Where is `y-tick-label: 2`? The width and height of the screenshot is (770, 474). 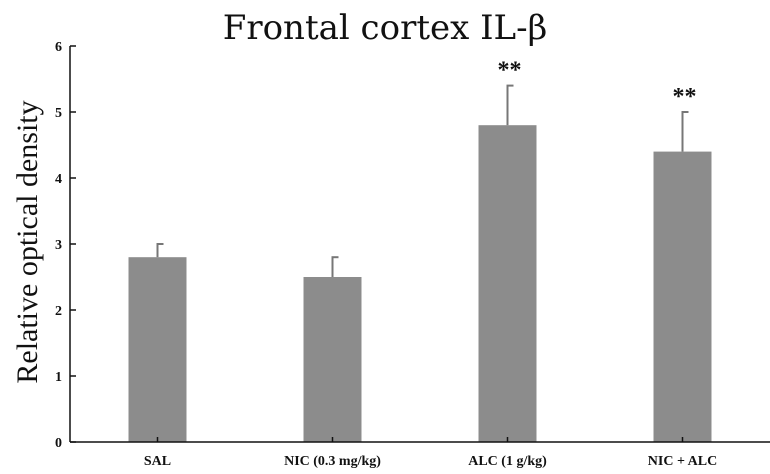
y-tick-label: 2 is located at coordinates (58, 311).